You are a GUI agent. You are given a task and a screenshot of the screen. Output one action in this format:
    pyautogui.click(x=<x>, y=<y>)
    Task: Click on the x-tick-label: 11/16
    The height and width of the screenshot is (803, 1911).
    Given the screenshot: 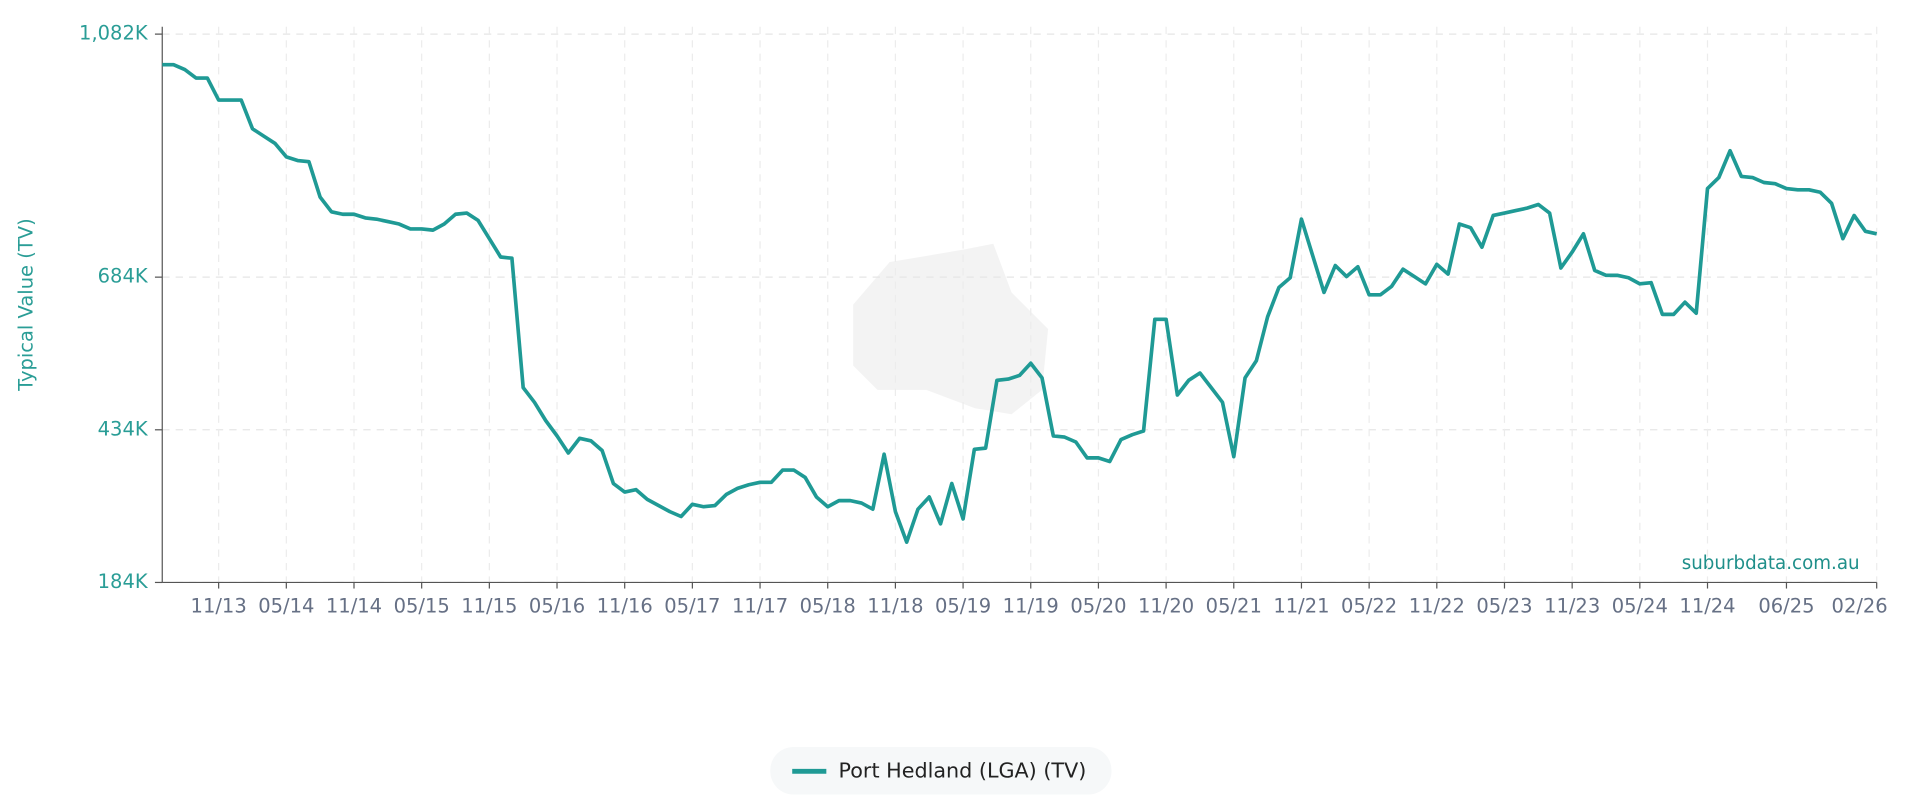 What is the action you would take?
    pyautogui.click(x=625, y=605)
    